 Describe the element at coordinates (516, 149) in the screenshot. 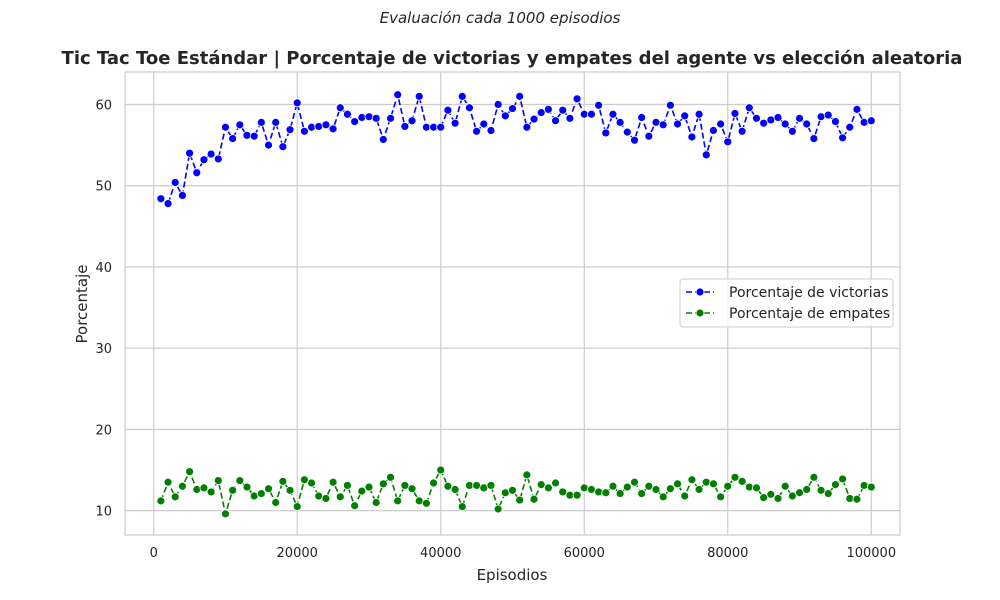

I see `series-victorias` at that location.